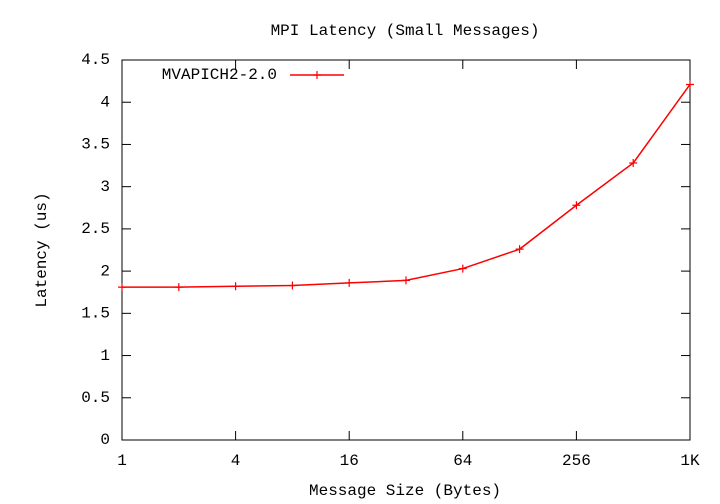 The width and height of the screenshot is (720, 504). What do you see at coordinates (349, 461) in the screenshot?
I see `x-tick-label: 16` at bounding box center [349, 461].